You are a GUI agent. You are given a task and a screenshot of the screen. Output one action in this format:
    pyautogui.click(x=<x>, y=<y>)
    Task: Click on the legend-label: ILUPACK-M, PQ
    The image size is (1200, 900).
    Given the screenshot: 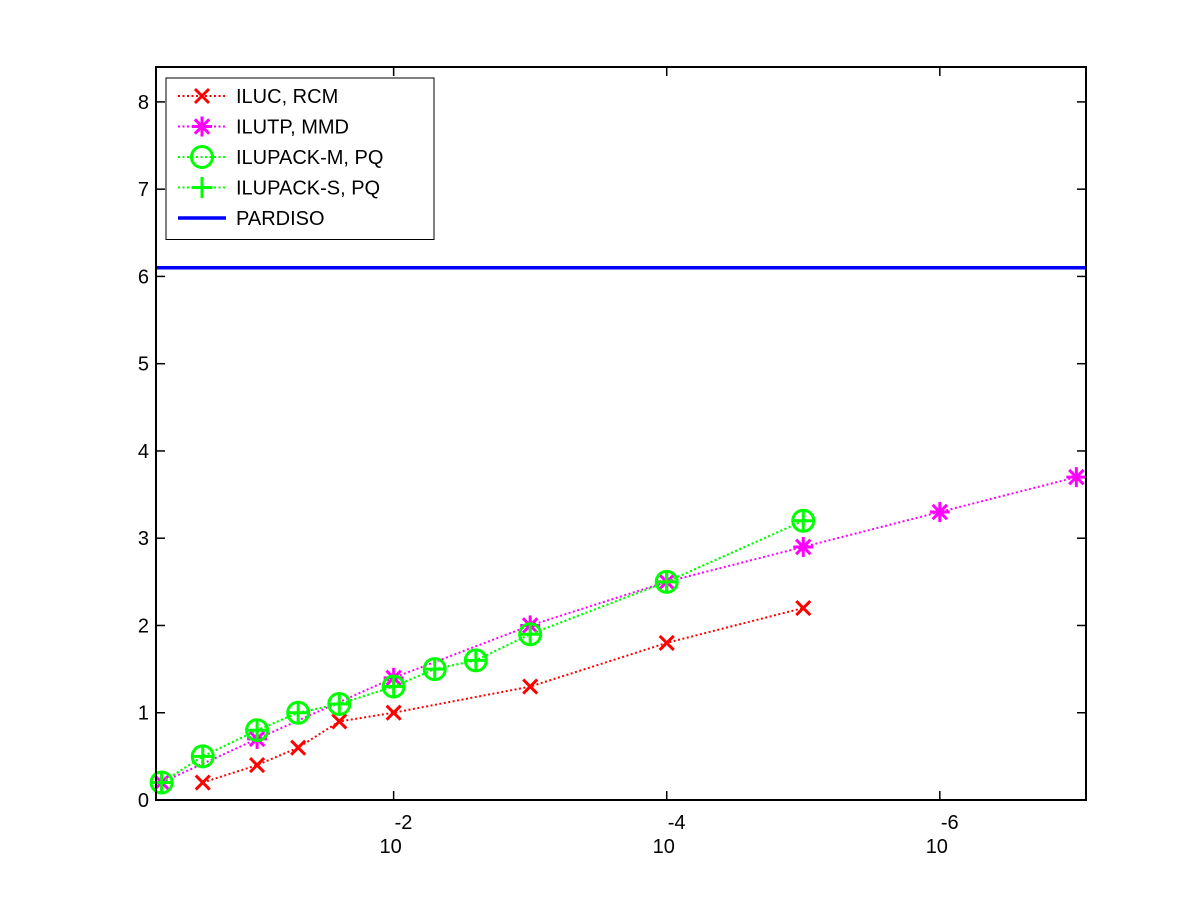 What is the action you would take?
    pyautogui.click(x=309, y=158)
    